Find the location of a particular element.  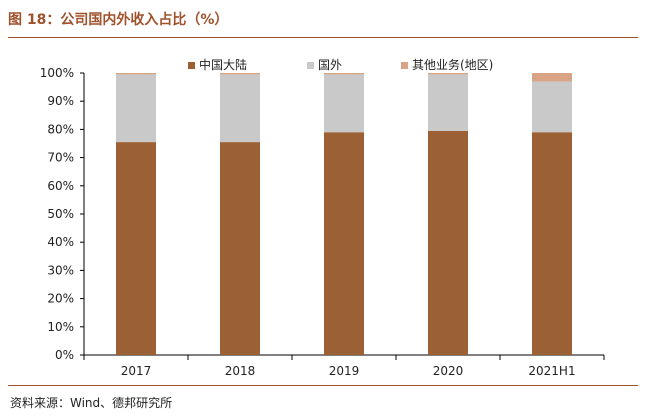

bar-segment-1-2021H1 is located at coordinates (552, 243).